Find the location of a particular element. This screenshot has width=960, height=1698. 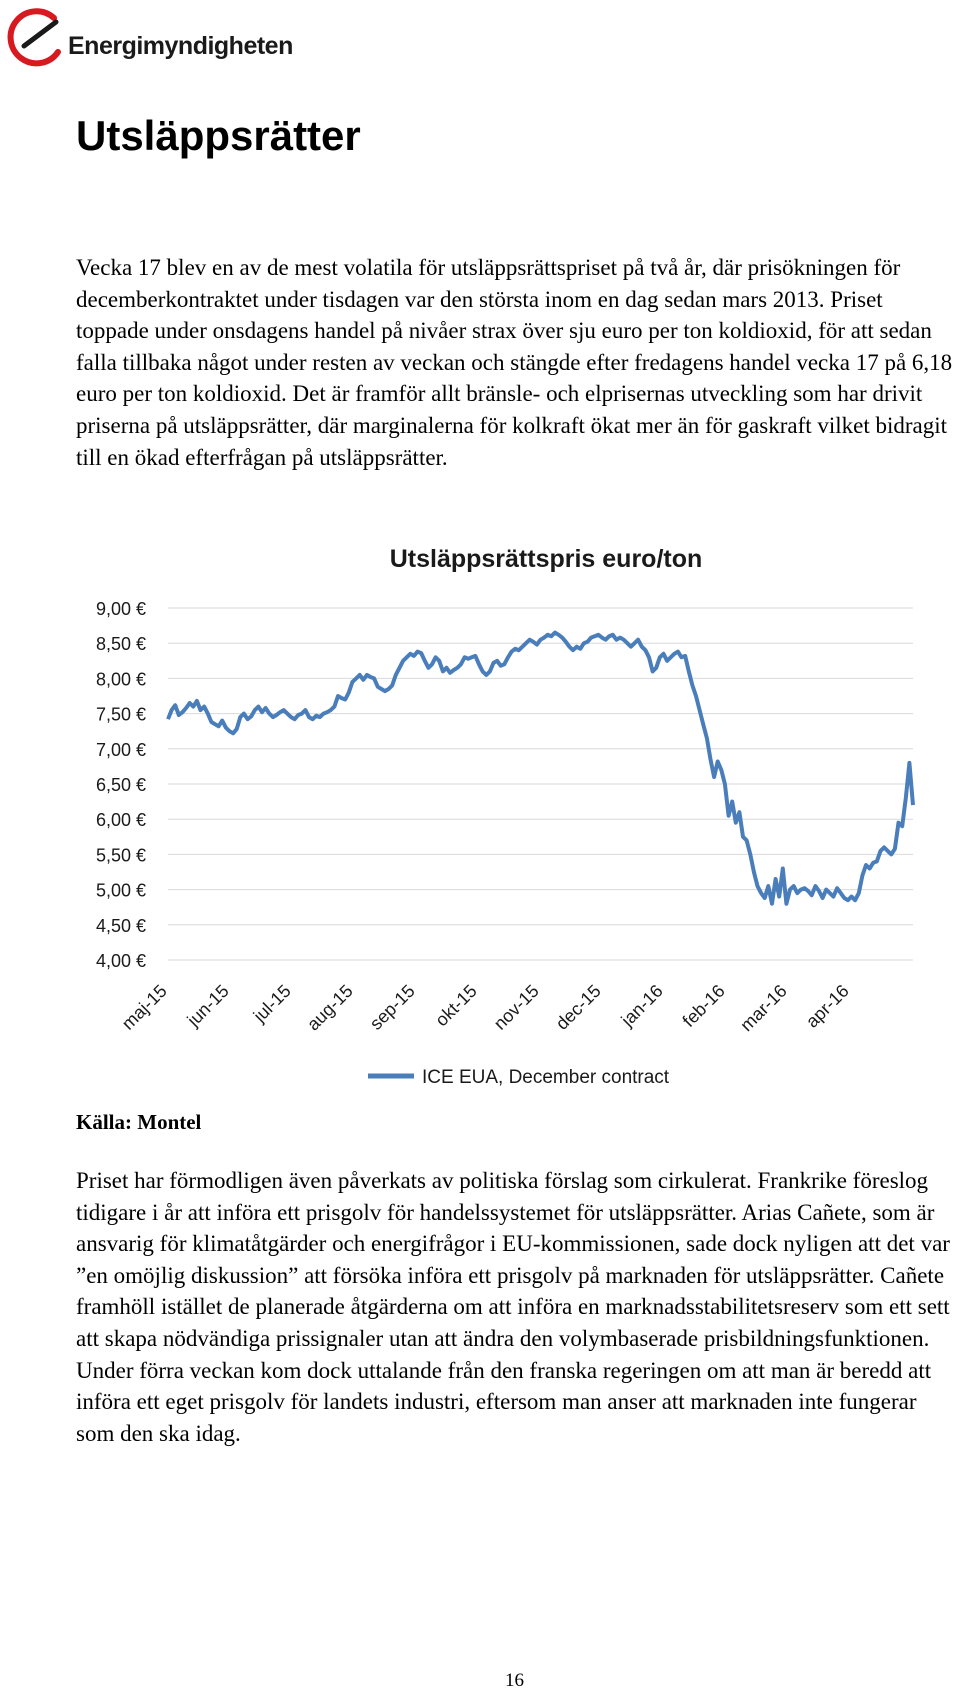

y-tick-label: 8,00 € is located at coordinates (121, 679).